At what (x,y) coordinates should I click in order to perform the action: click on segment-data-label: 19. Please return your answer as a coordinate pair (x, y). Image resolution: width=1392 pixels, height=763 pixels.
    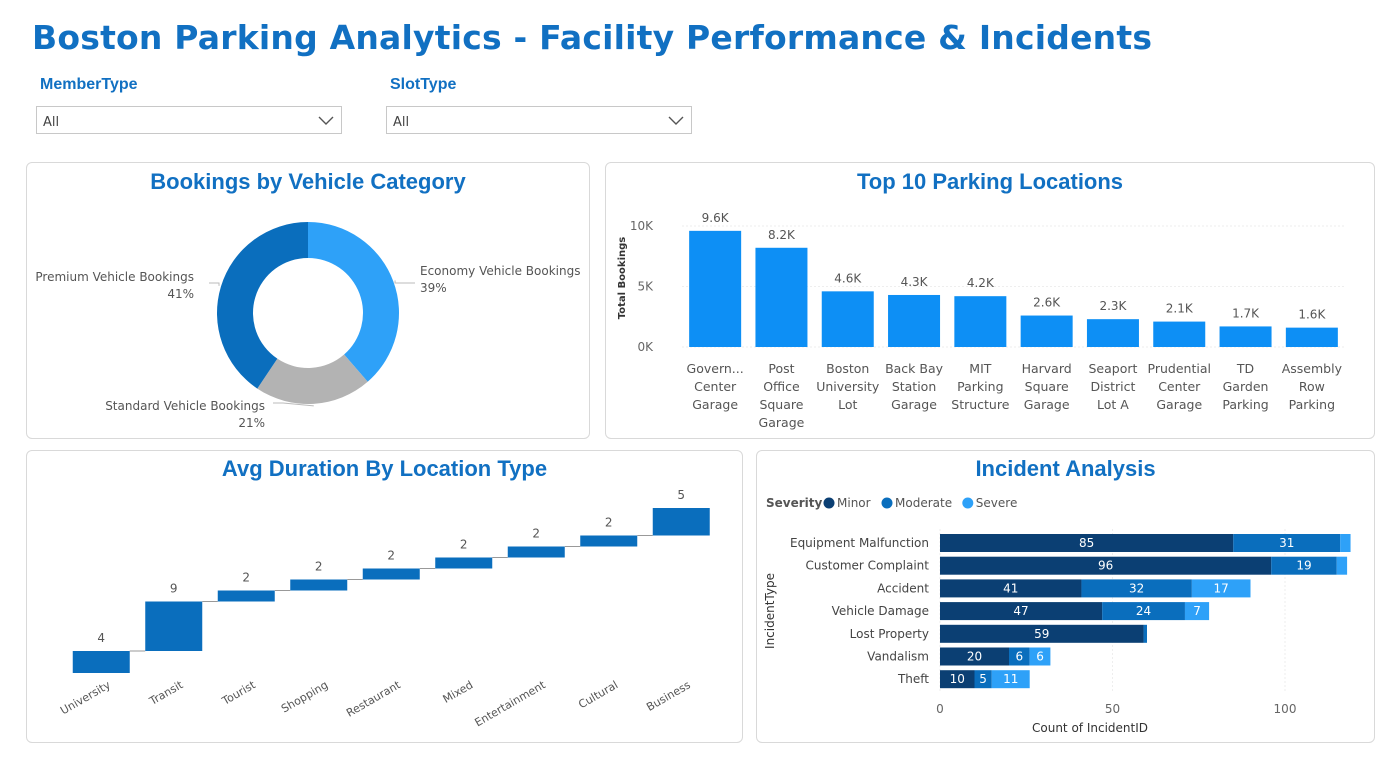
    Looking at the image, I should click on (1303, 566).